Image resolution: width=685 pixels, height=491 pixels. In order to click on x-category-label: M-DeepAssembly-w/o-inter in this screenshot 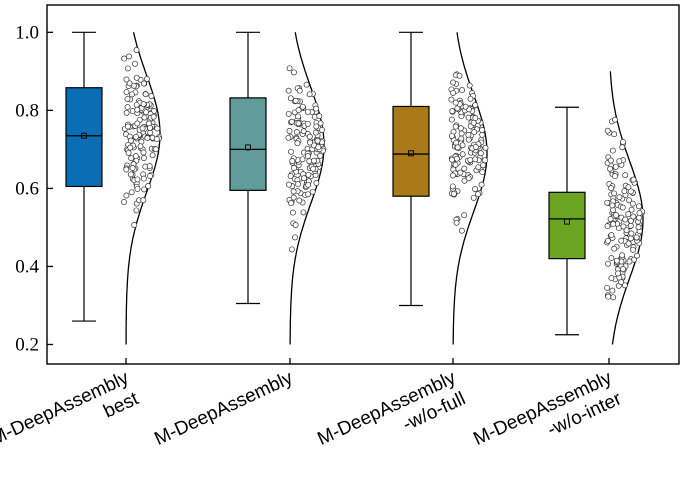, I will do `click(547, 419)`.